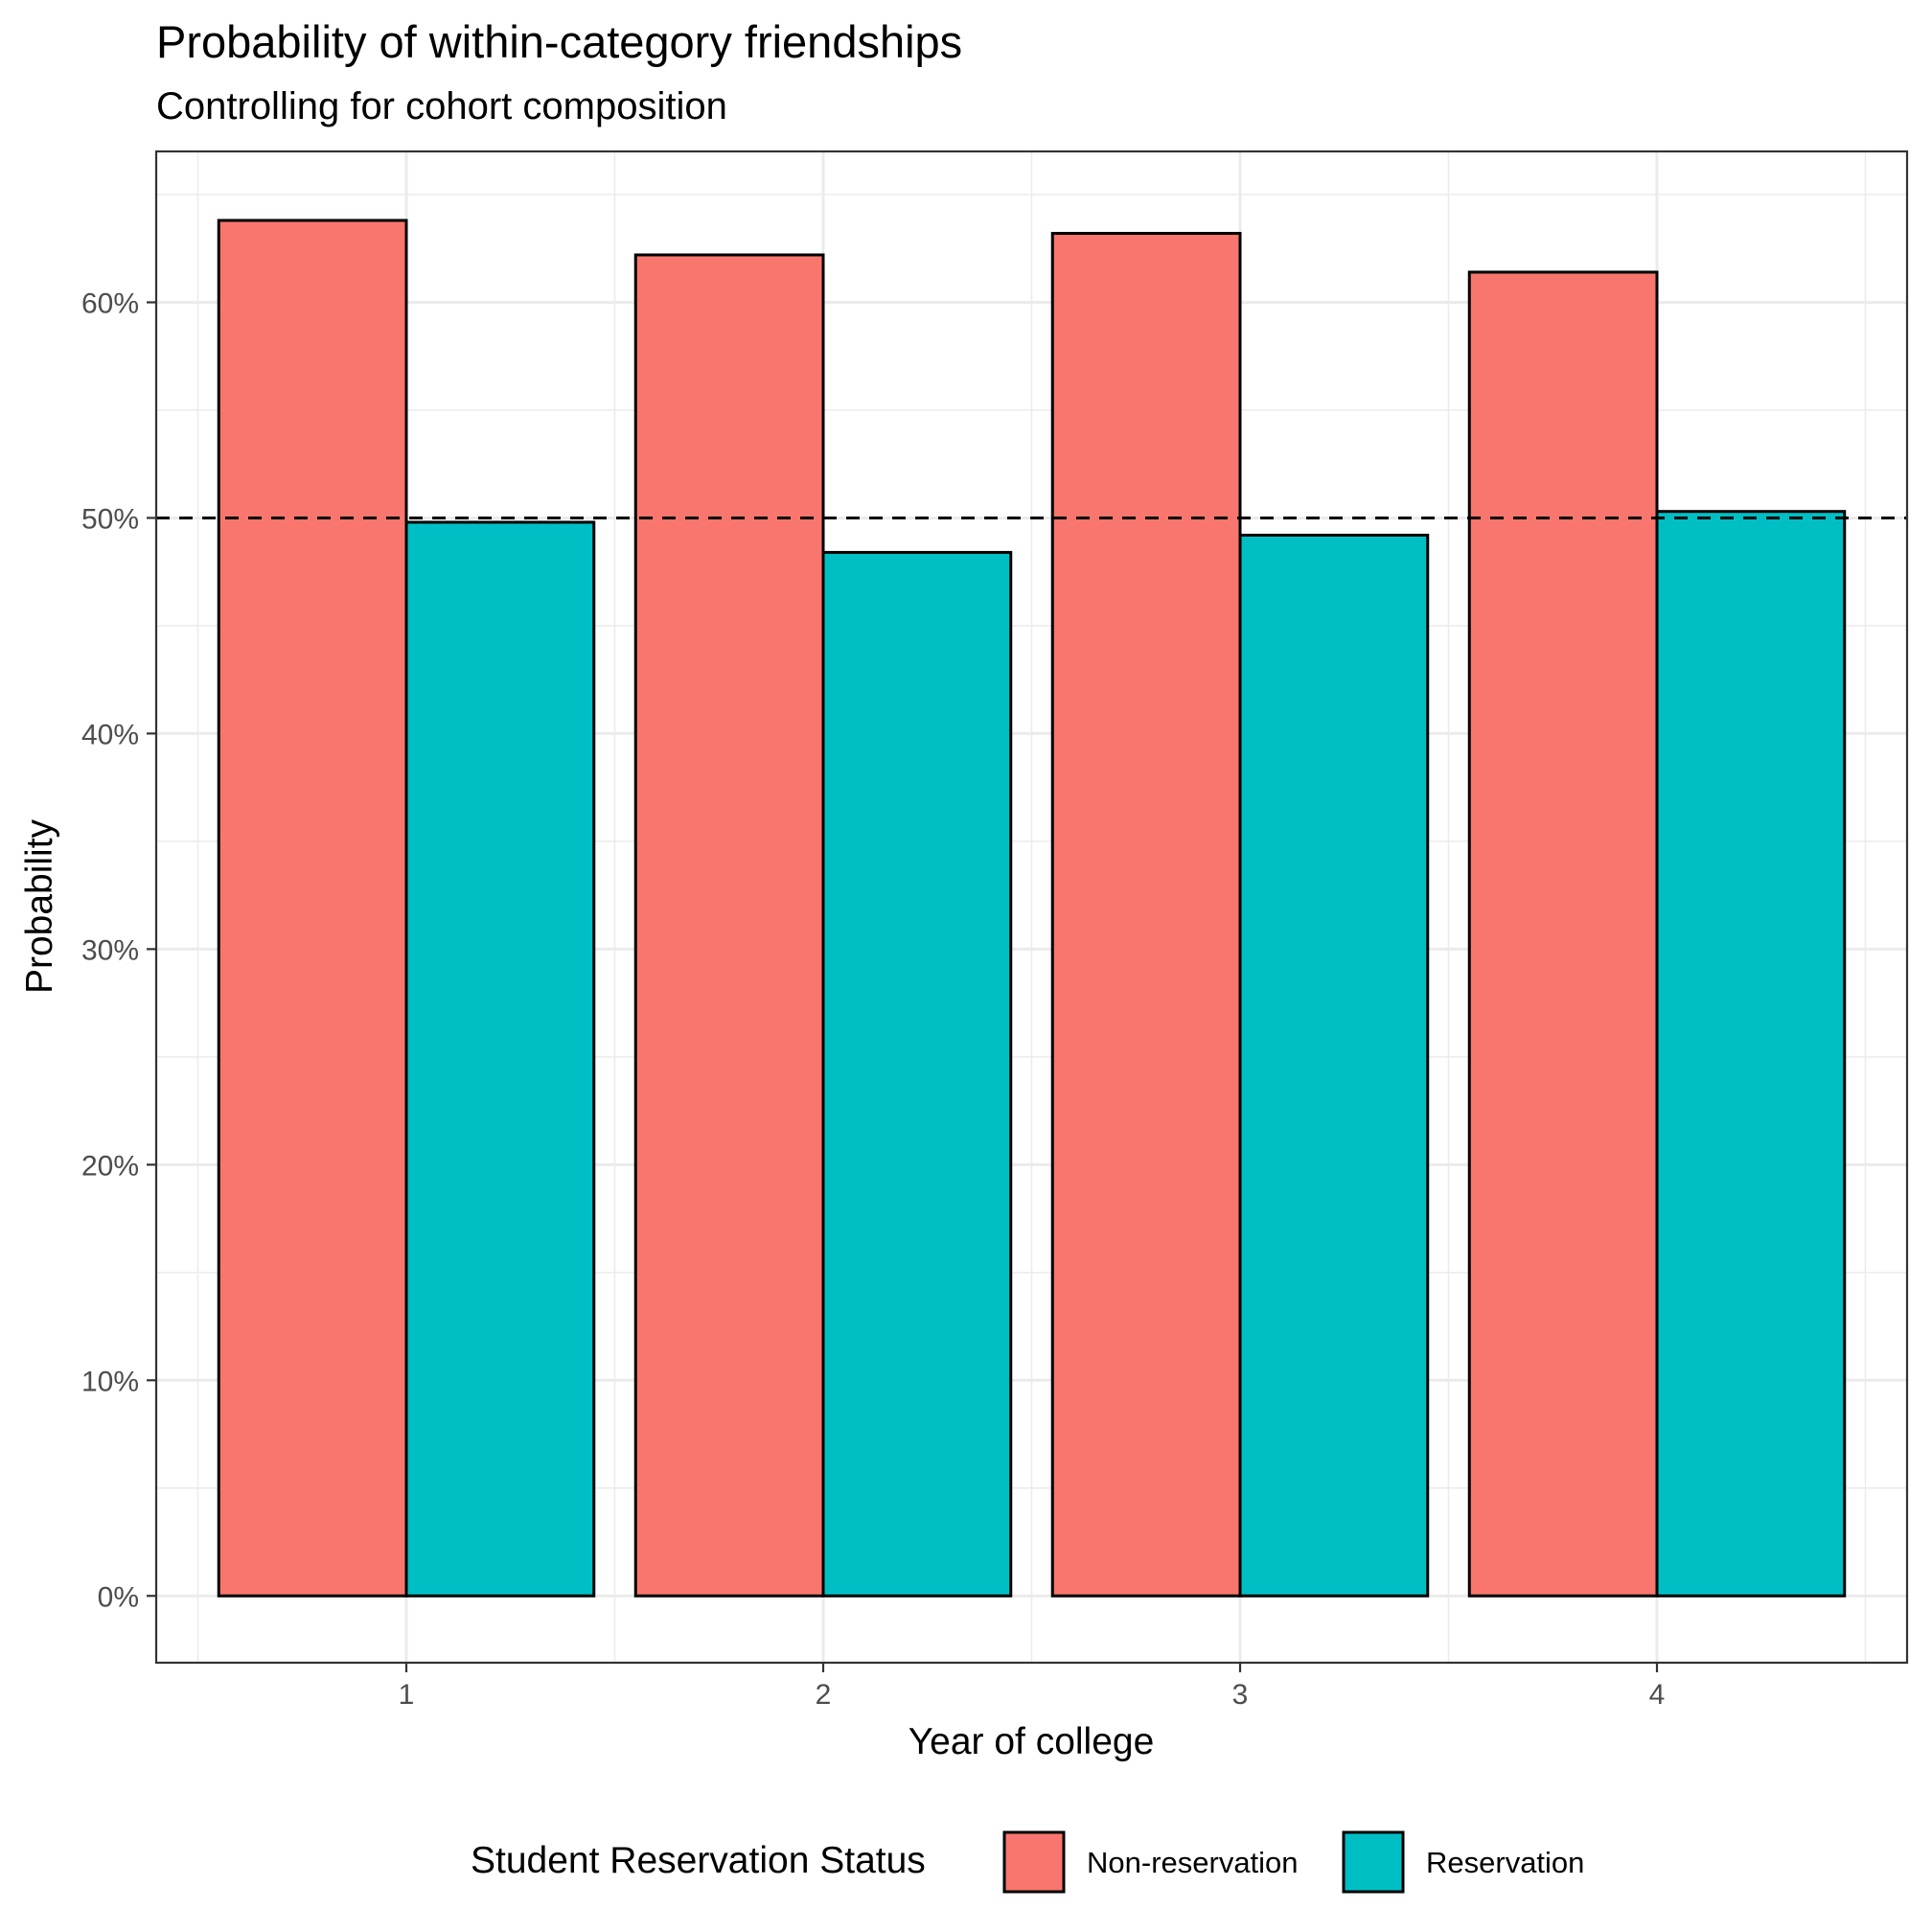  Describe the element at coordinates (110, 950) in the screenshot. I see `y-tick-label: 30%` at that location.